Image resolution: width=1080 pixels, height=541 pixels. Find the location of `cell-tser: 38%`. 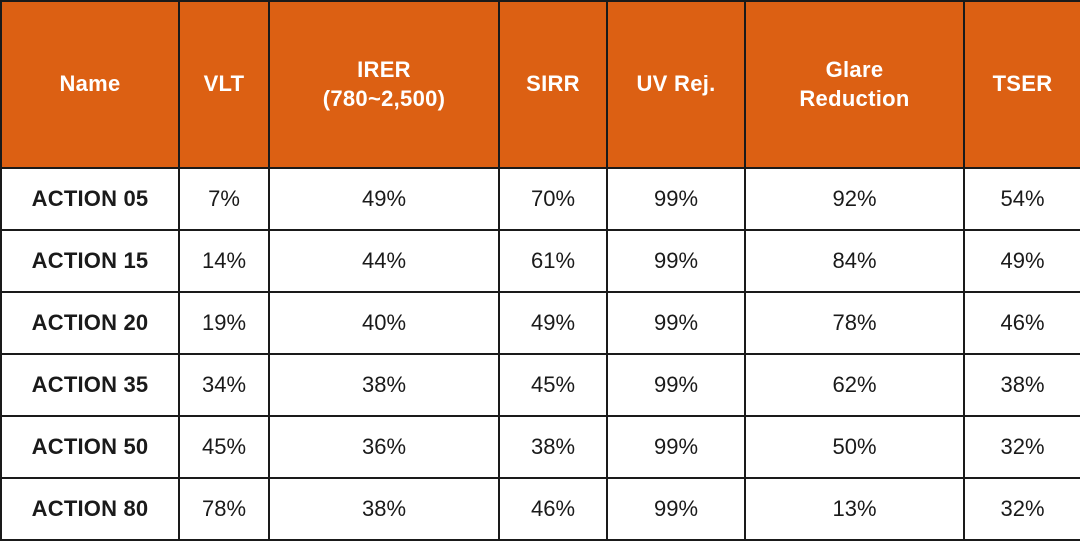

cell-tser: 38% is located at coordinates (1021, 385).